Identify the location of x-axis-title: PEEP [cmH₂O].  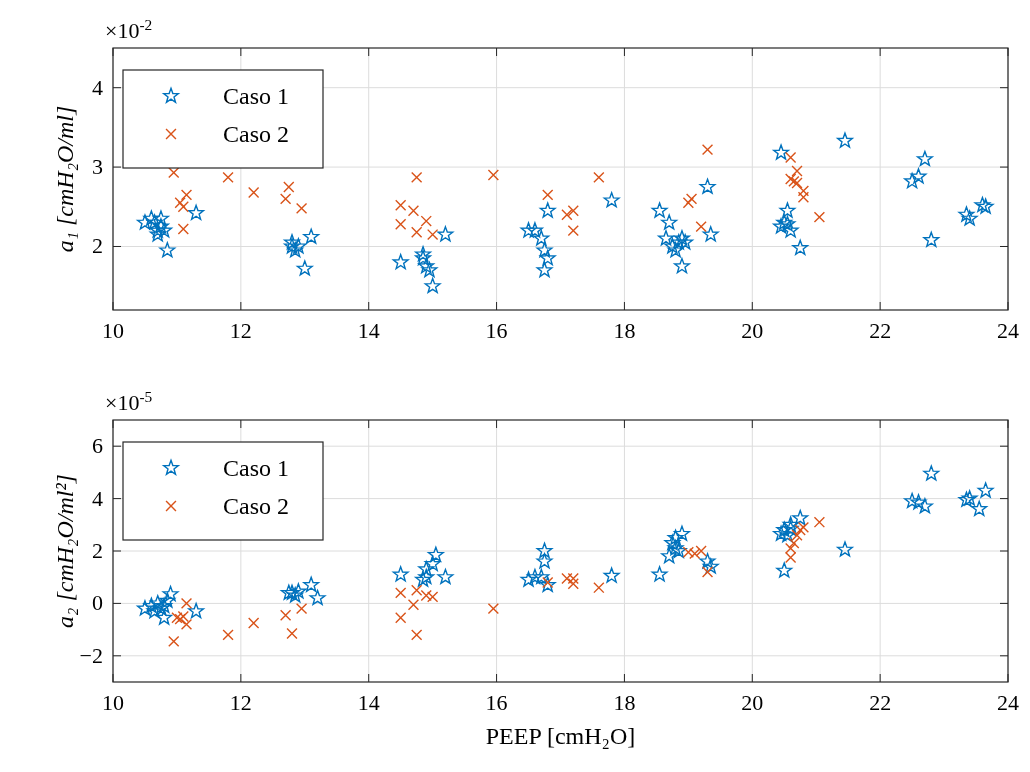
(560, 736).